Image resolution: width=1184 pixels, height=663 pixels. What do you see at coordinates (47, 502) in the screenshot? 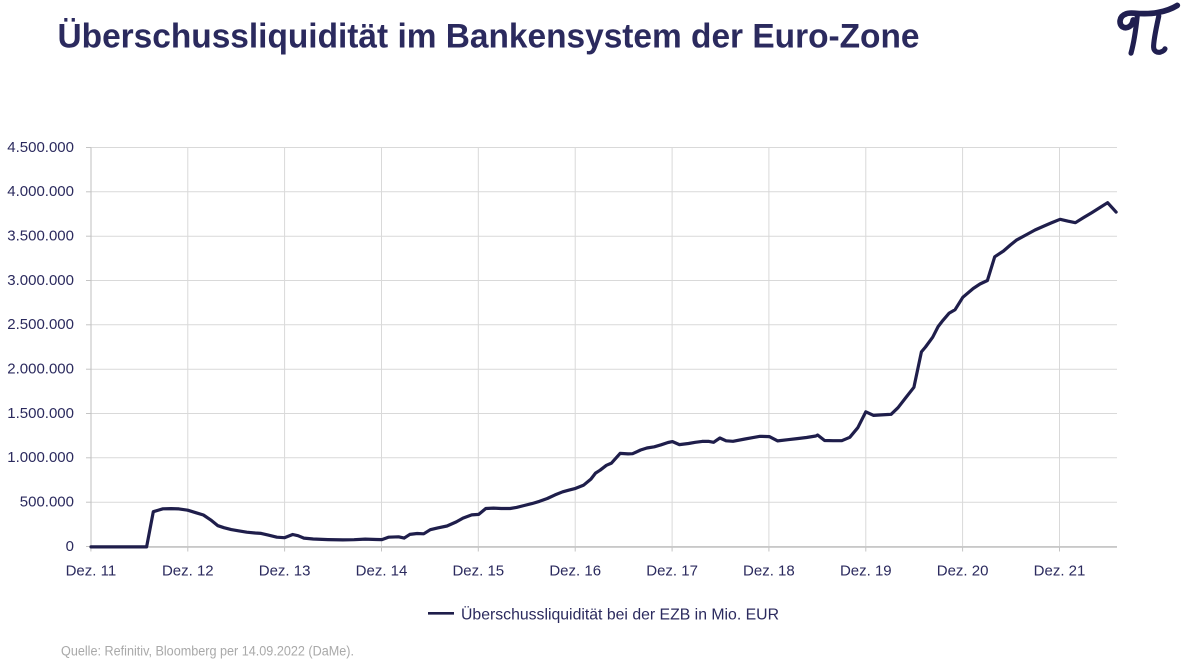
I see `svg-text: 500.000` at bounding box center [47, 502].